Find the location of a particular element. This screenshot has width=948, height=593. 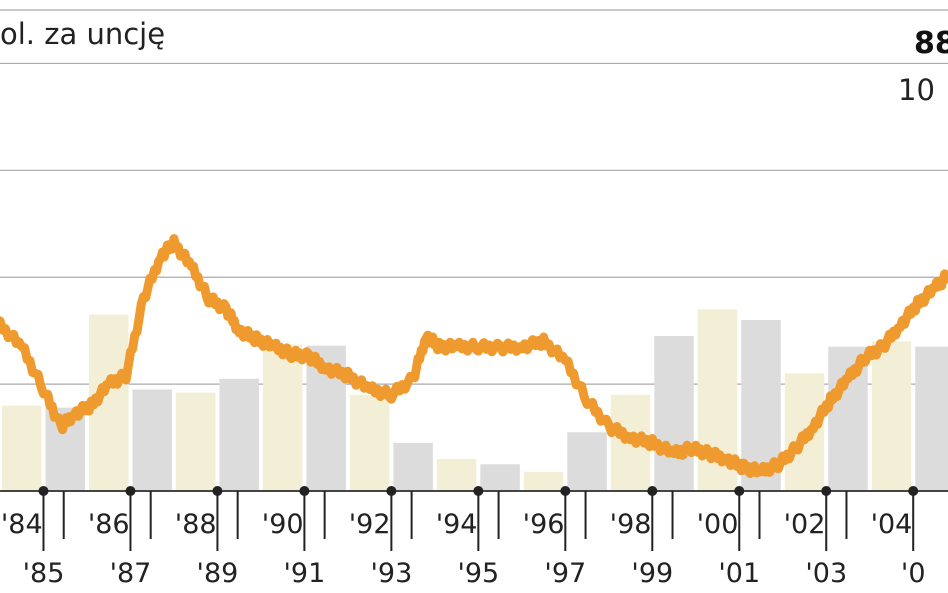

tick-label-bottom: '01 is located at coordinates (739, 573).